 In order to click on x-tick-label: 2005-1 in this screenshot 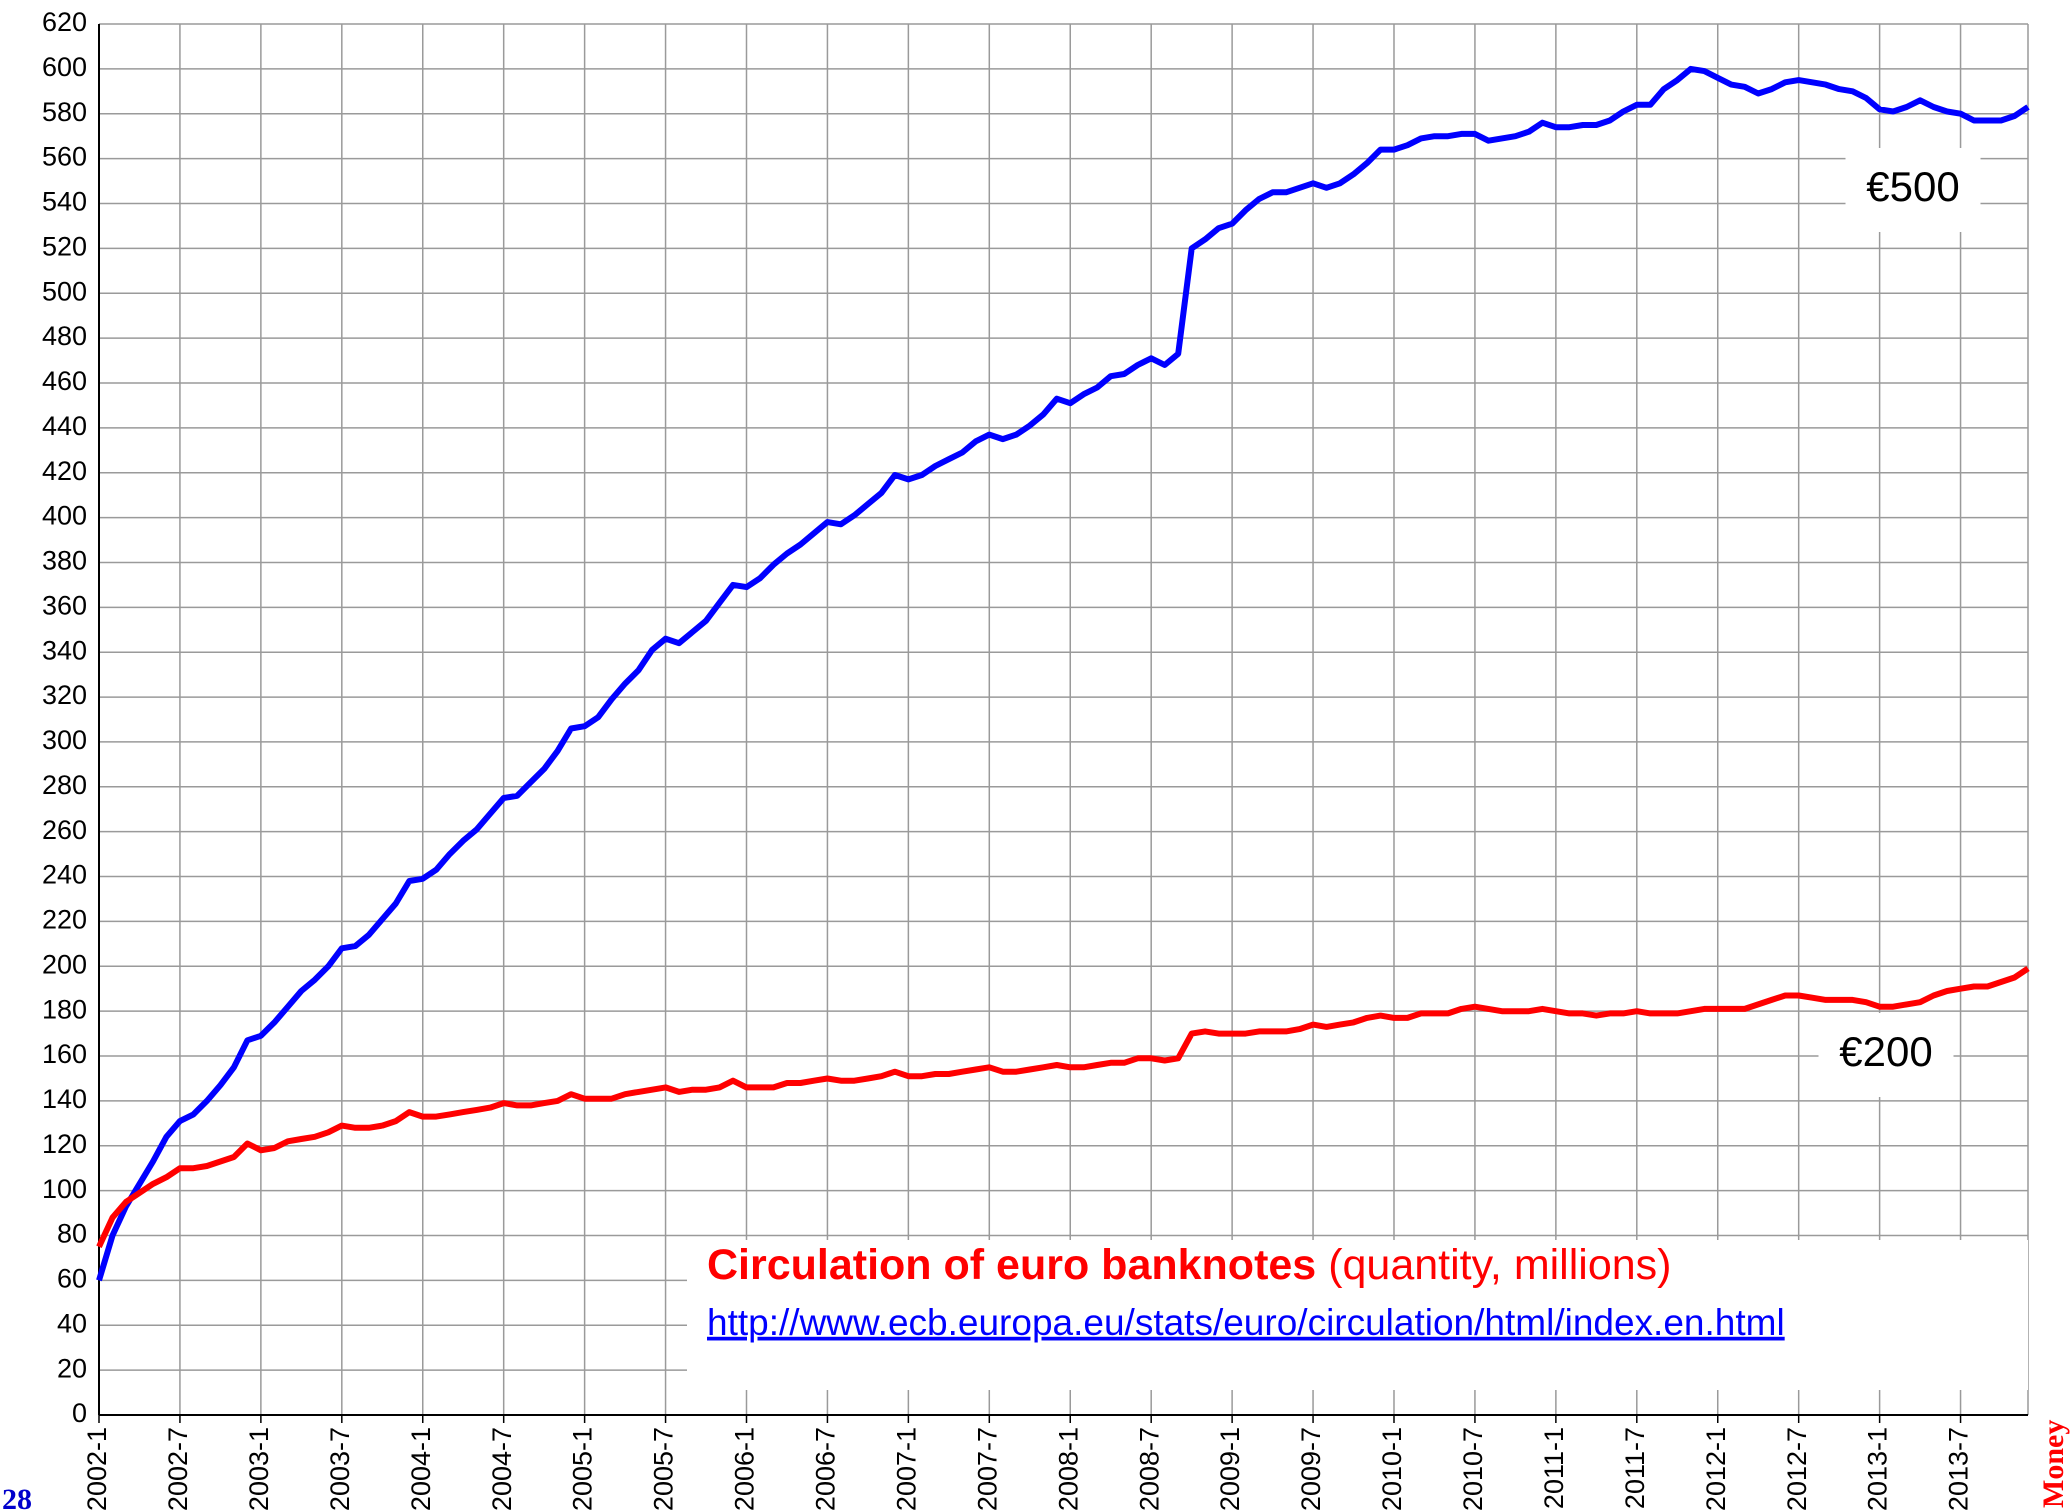, I will do `click(583, 1469)`.